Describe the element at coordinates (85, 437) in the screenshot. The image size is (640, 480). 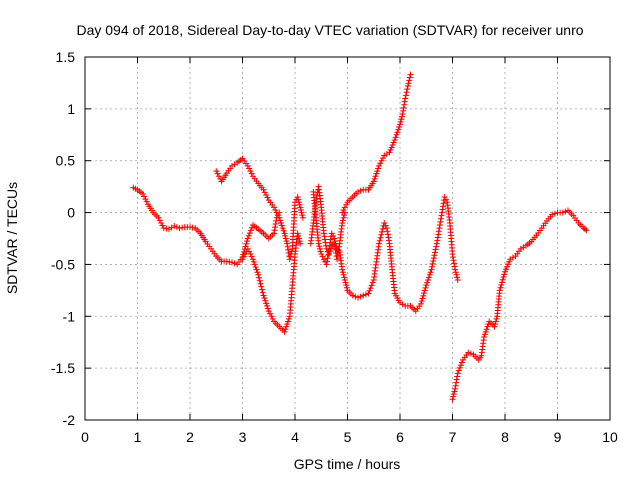
I see `x-tick-label: 0` at that location.